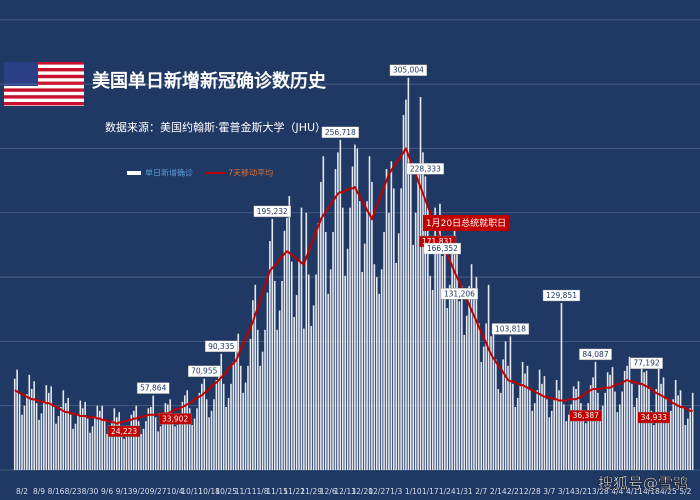  What do you see at coordinates (600, 491) in the screenshot?
I see `x-tick-label: 3/28` at bounding box center [600, 491].